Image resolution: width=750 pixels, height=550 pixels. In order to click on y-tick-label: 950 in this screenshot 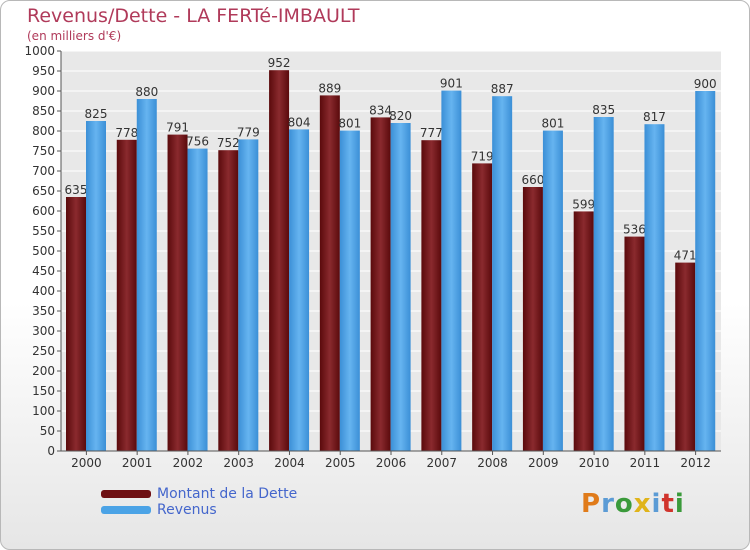, I will do `click(43, 71)`.